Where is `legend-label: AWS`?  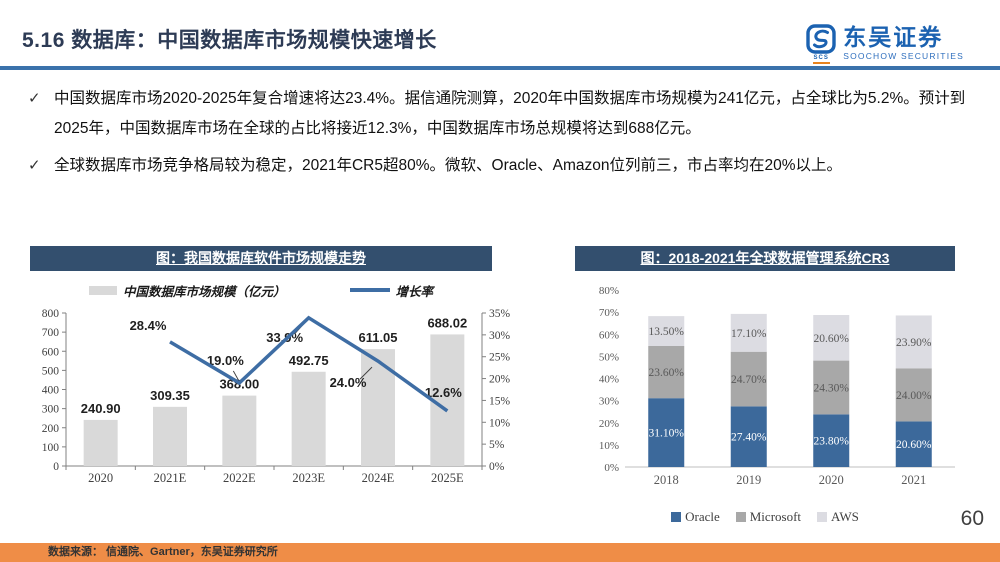
legend-label: AWS is located at coordinates (845, 516).